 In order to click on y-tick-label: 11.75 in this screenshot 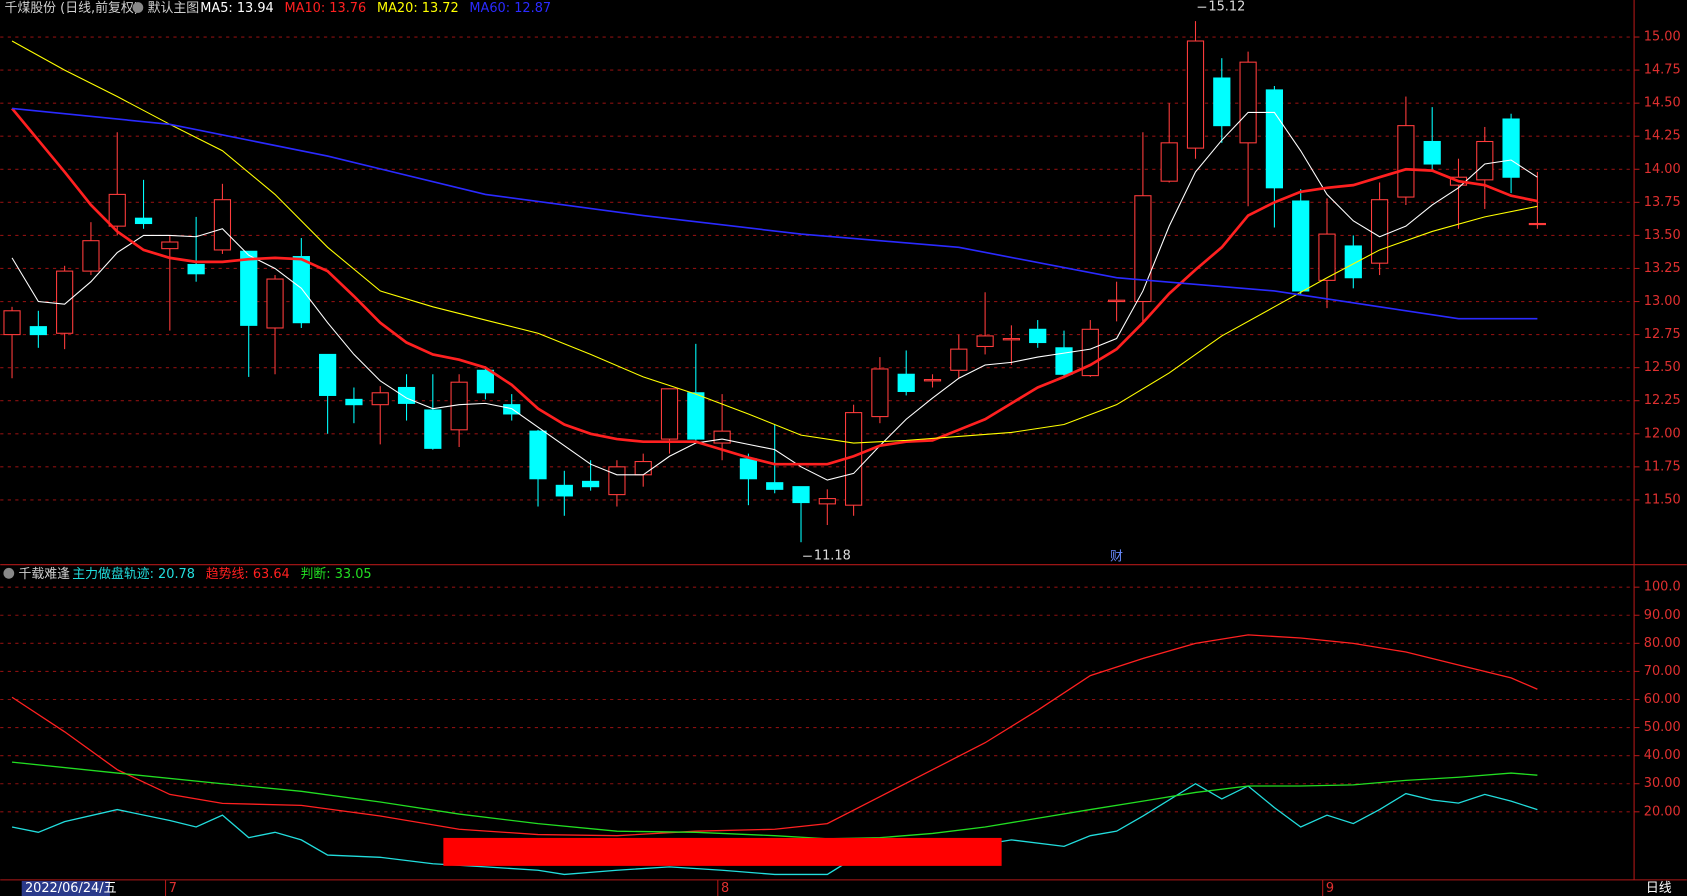, I will do `click(1662, 466)`.